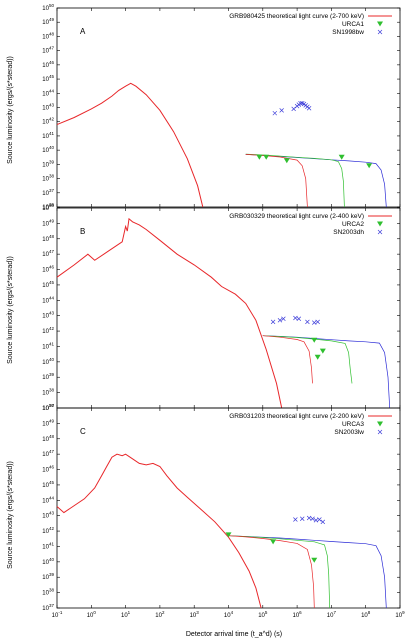 This screenshot has width=415, height=640. Describe the element at coordinates (160, 614) in the screenshot. I see `x-tick-label: 10²` at that location.